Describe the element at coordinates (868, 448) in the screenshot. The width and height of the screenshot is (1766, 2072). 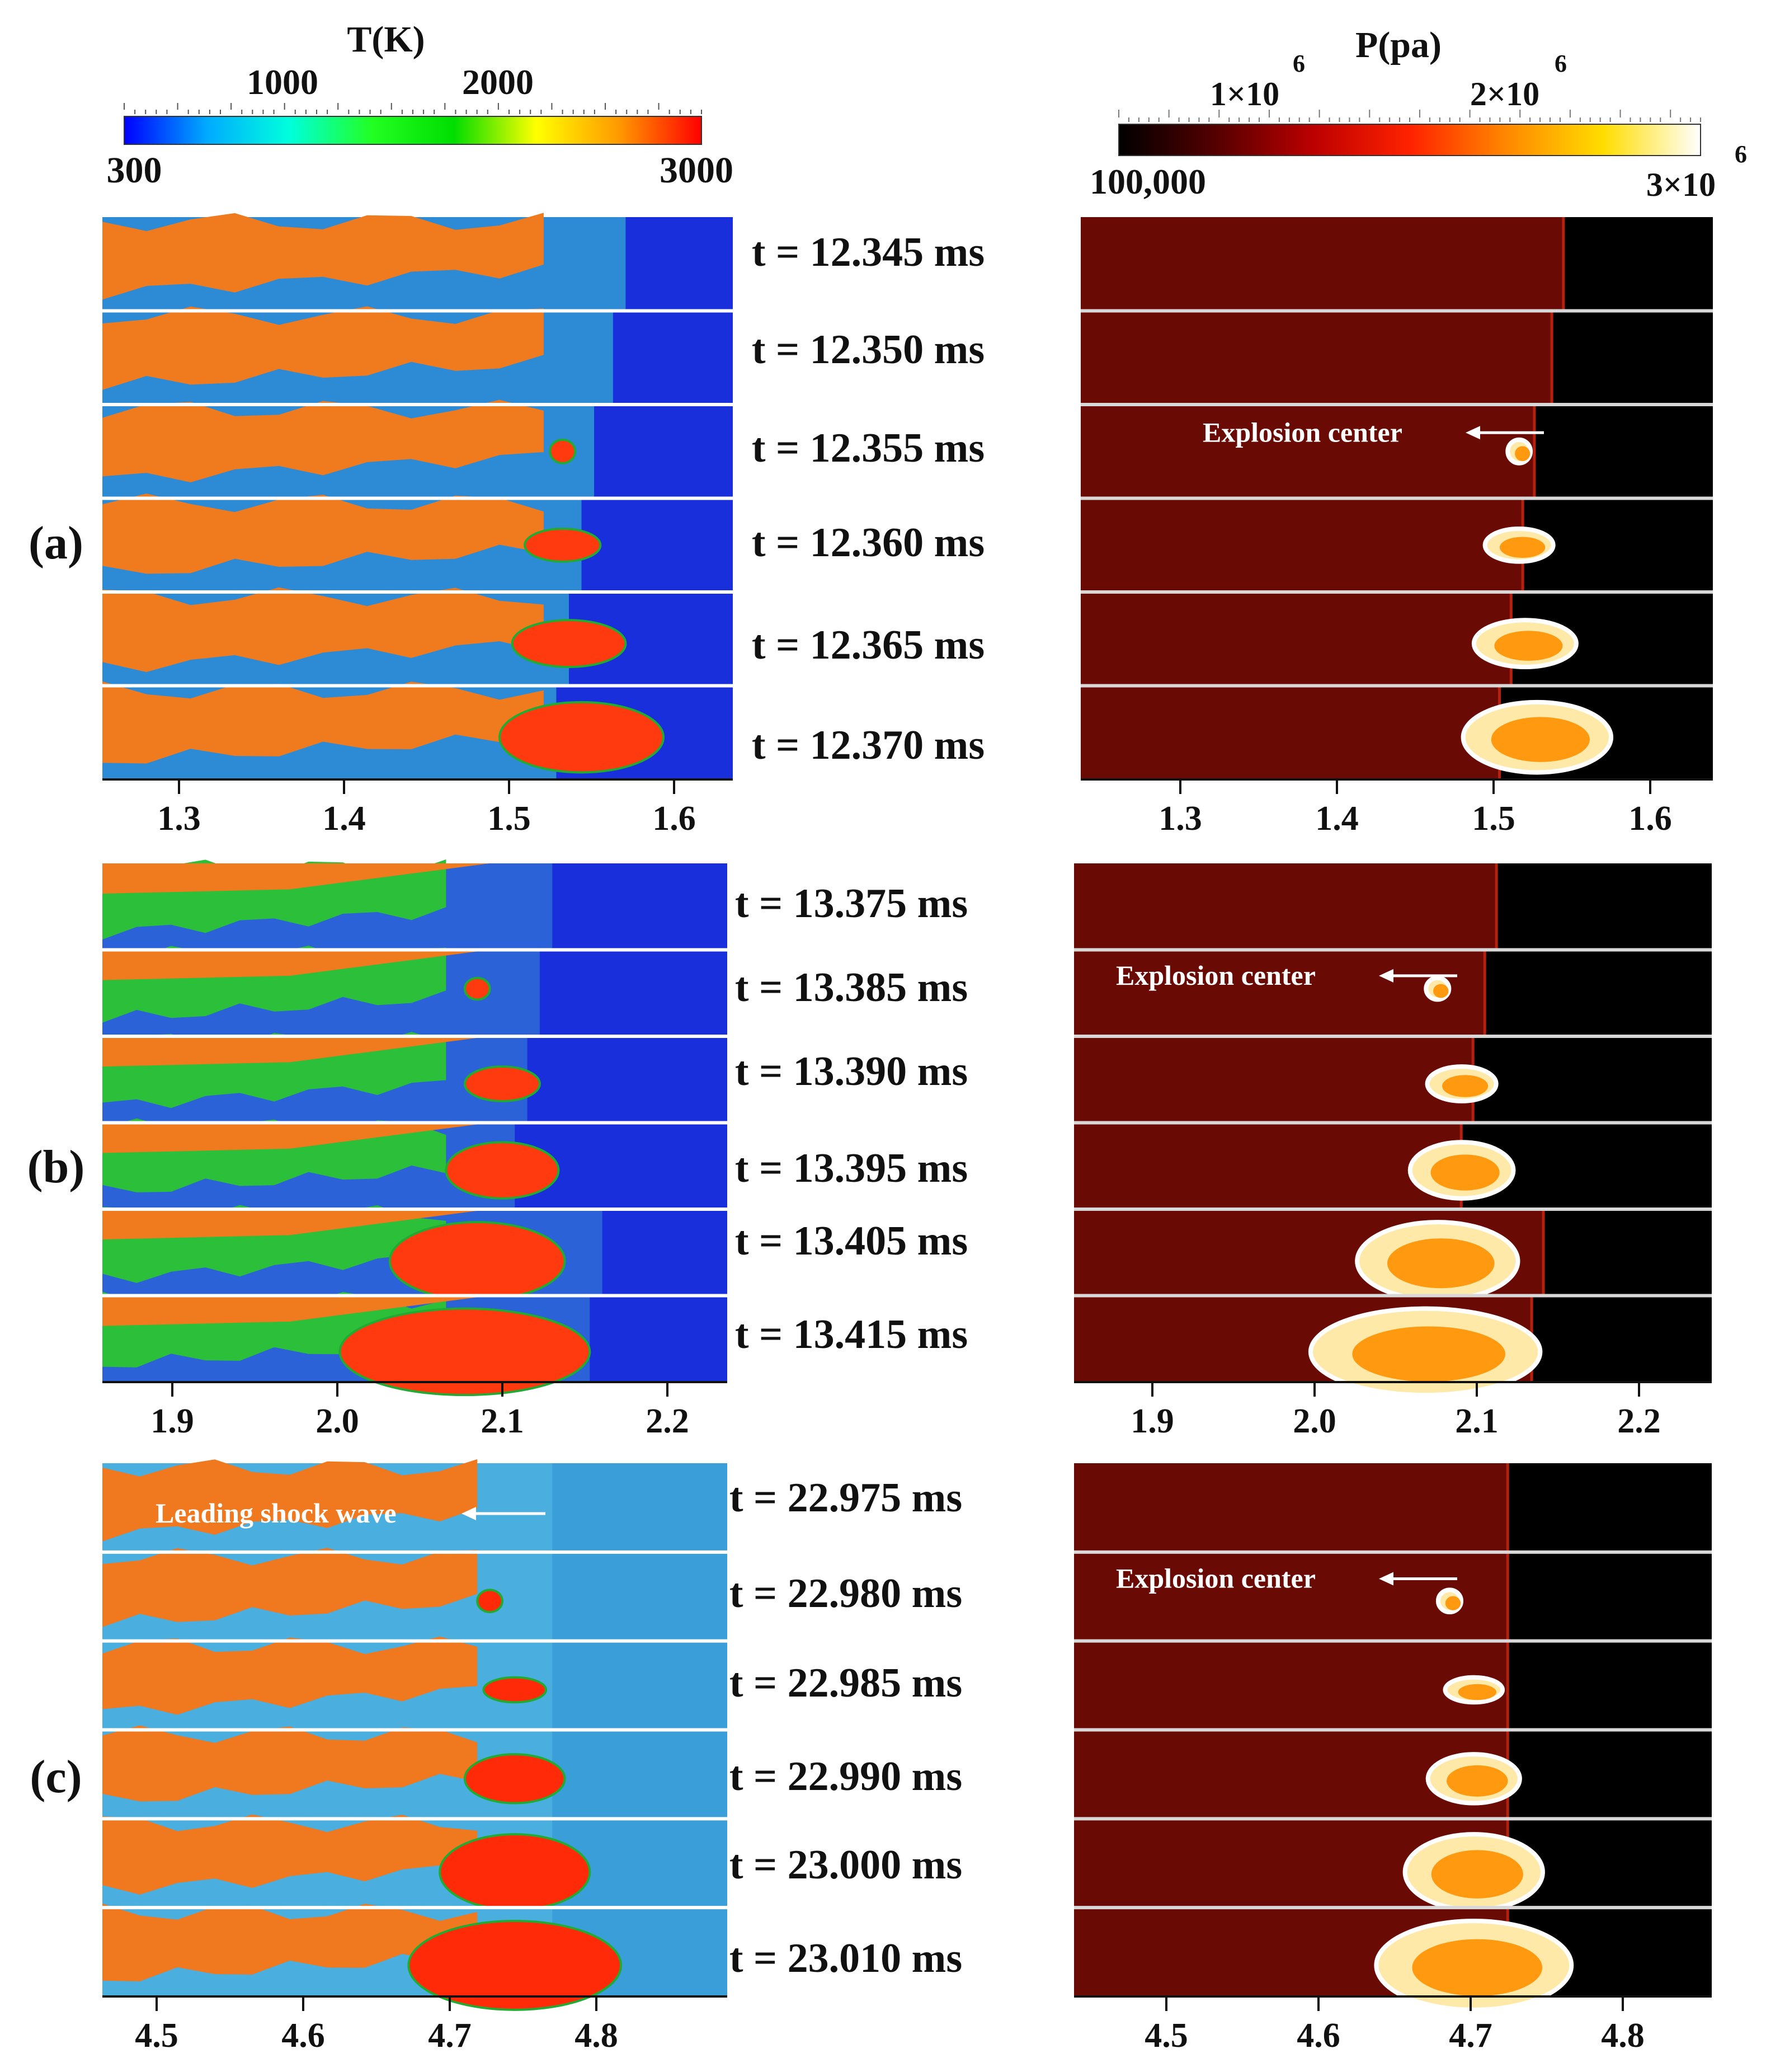
I see `time-label: t = 12.355 ms` at that location.